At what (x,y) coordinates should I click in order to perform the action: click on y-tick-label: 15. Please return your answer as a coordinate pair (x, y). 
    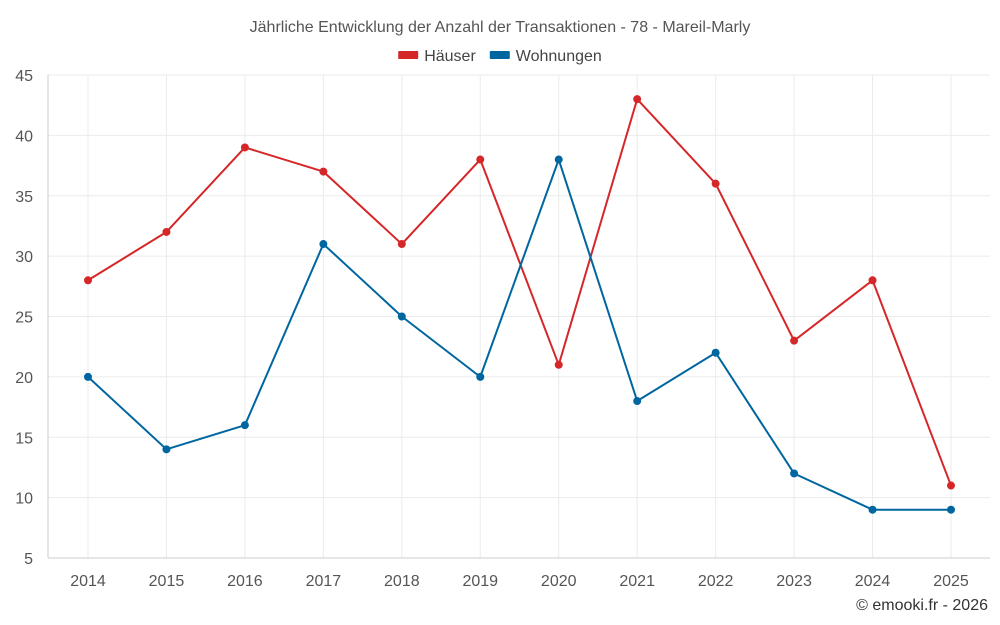
    Looking at the image, I should click on (24, 438).